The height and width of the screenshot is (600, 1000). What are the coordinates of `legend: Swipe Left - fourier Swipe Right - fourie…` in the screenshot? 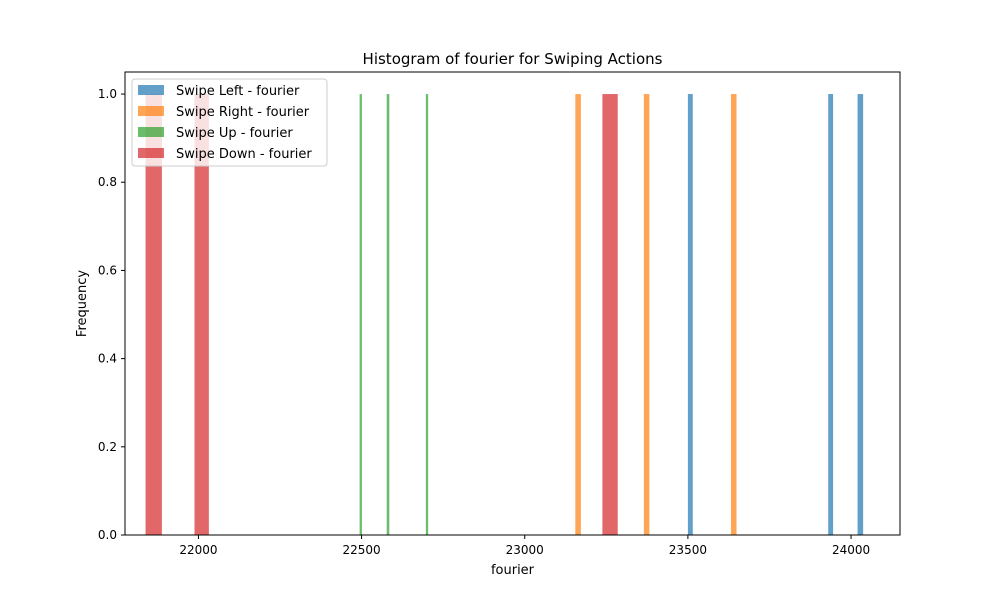 It's located at (229, 122).